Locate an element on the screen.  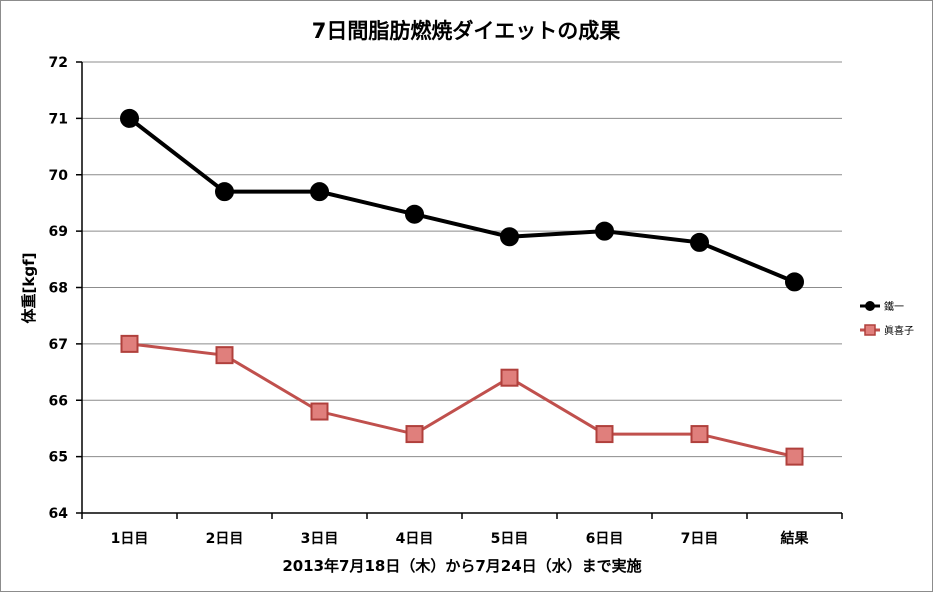
x-tick-label: 5日目 is located at coordinates (510, 539).